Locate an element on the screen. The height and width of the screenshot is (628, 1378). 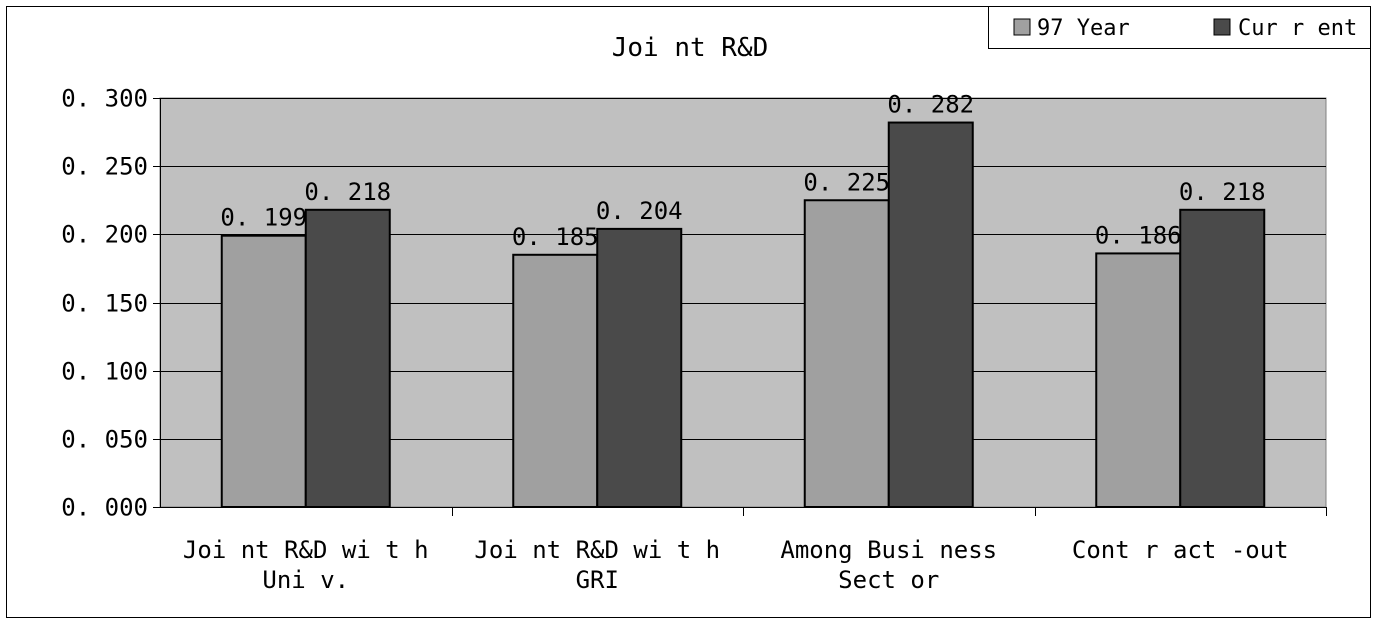
legend: 97 Year Cur r ent is located at coordinates (1179, 27).